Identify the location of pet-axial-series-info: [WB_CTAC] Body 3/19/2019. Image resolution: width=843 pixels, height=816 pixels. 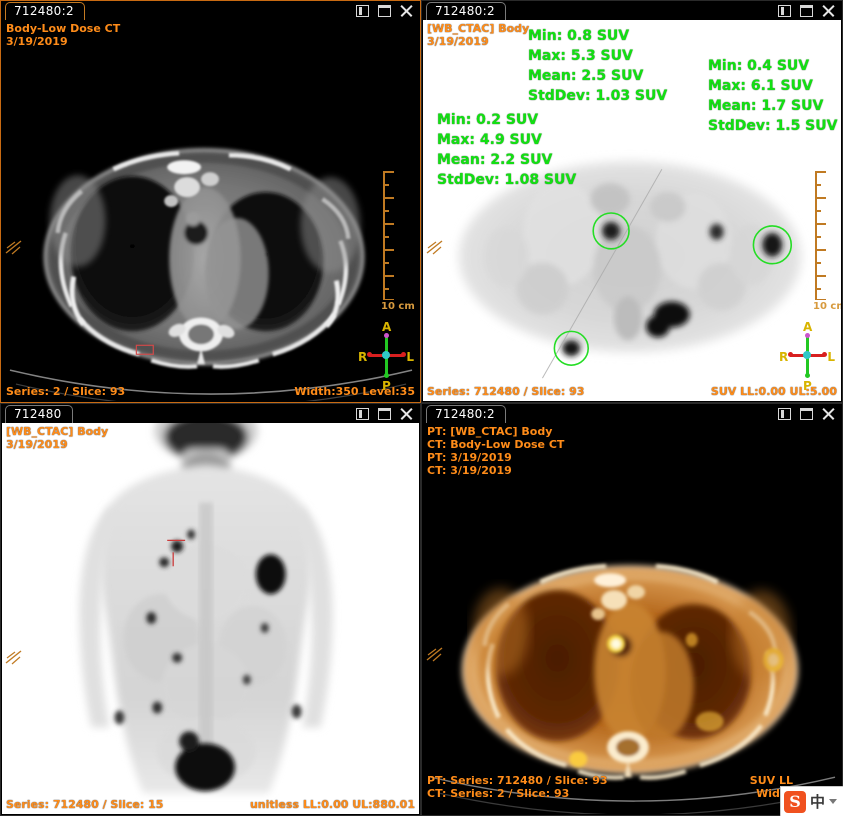
(478, 35).